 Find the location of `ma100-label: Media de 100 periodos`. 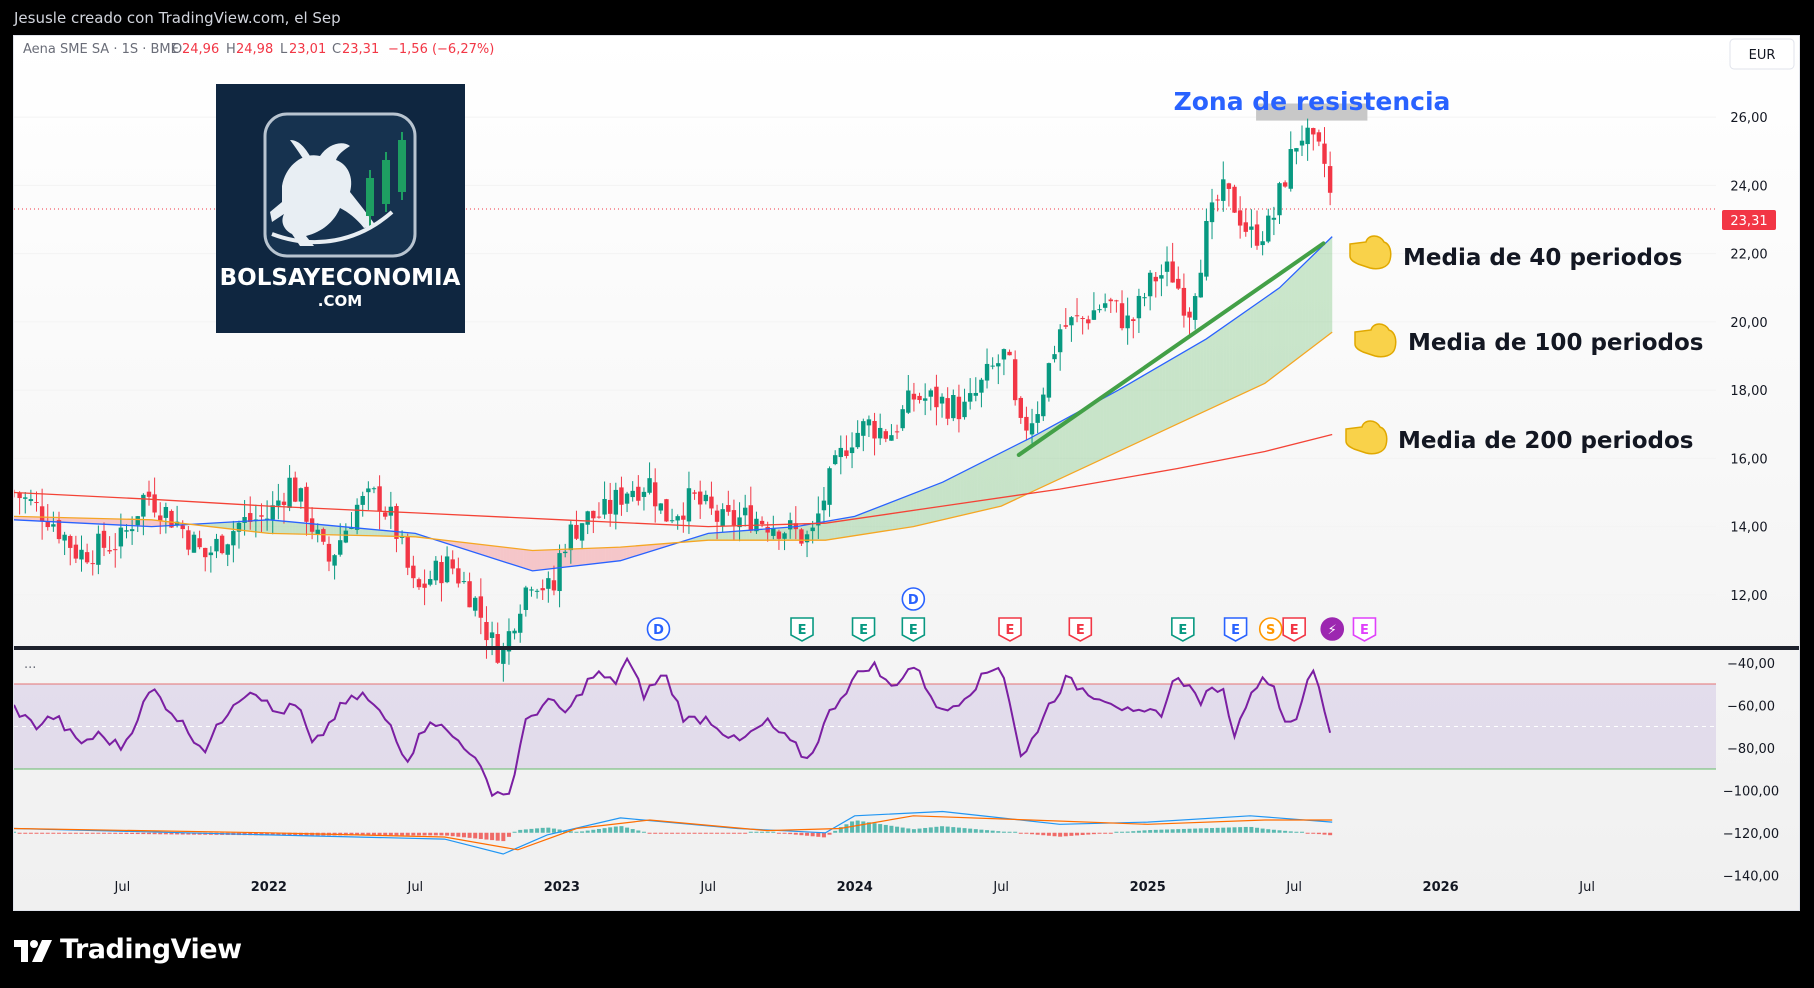

ma100-label: Media de 100 periodos is located at coordinates (1556, 343).